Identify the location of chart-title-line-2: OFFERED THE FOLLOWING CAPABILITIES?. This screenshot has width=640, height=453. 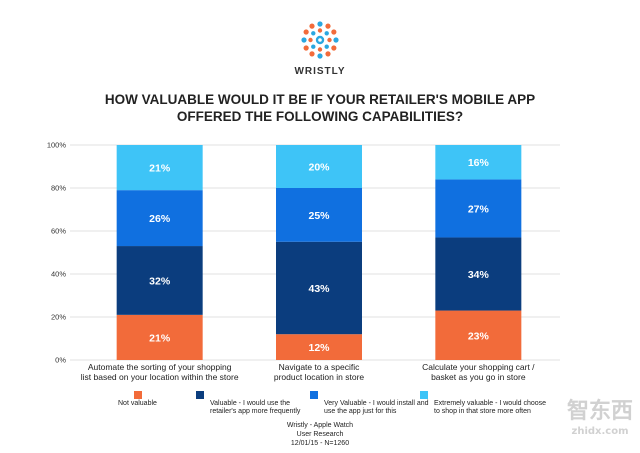
(320, 116).